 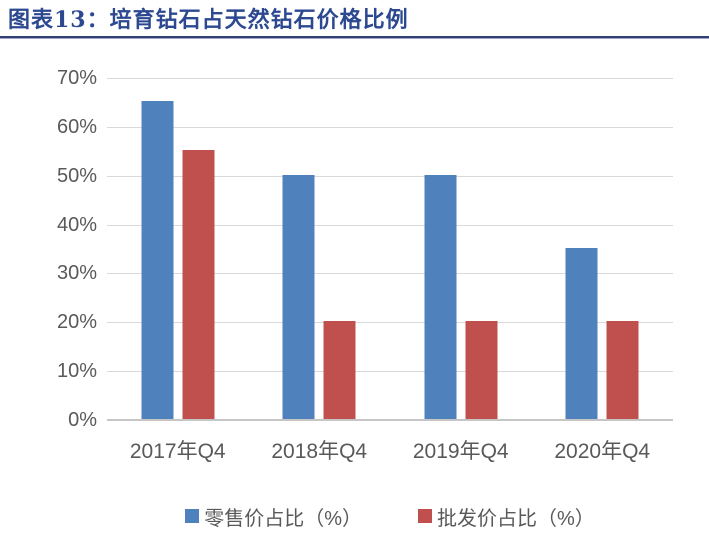 I want to click on x-tick-label: 2019年Q4, so click(x=460, y=451).